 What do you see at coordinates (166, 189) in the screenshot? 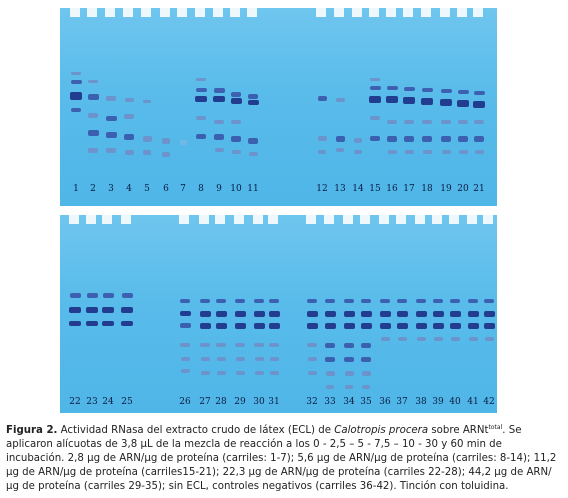
I see `lane-number: 6` at bounding box center [166, 189].